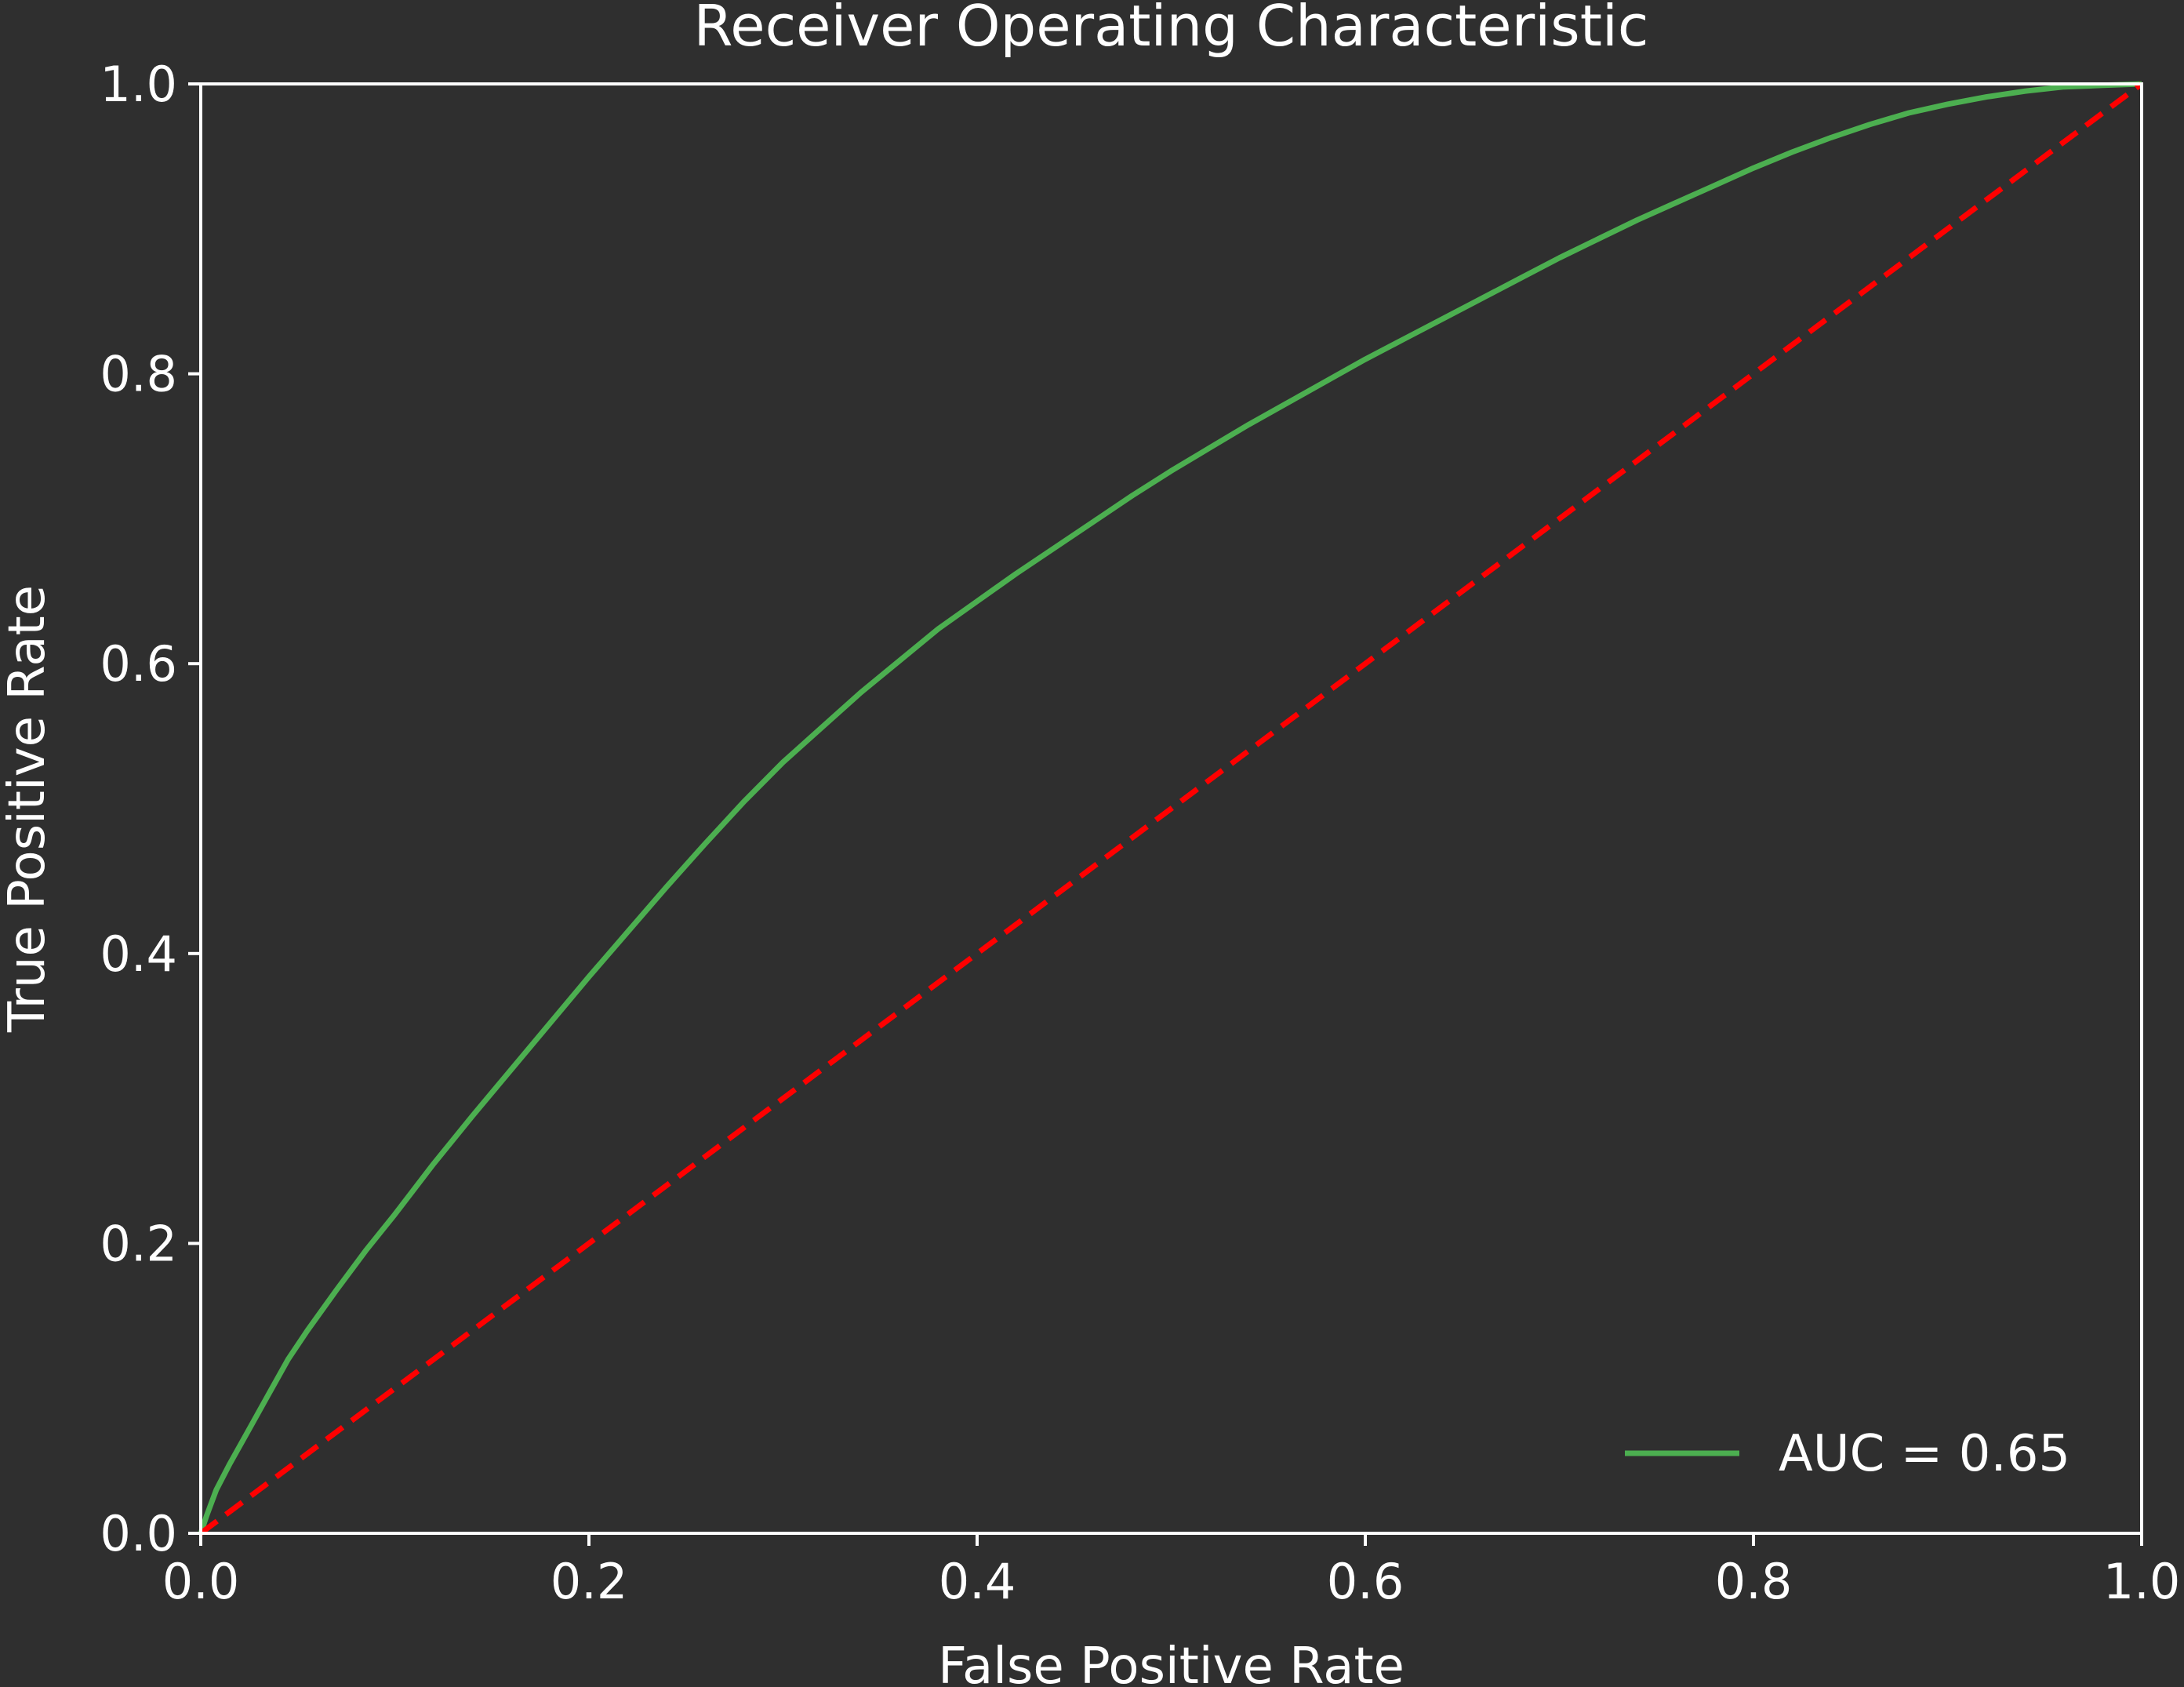 This screenshot has width=2184, height=1687. Describe the element at coordinates (1170, 29) in the screenshot. I see `chart-title: Receiver Operating Characteristic` at that location.